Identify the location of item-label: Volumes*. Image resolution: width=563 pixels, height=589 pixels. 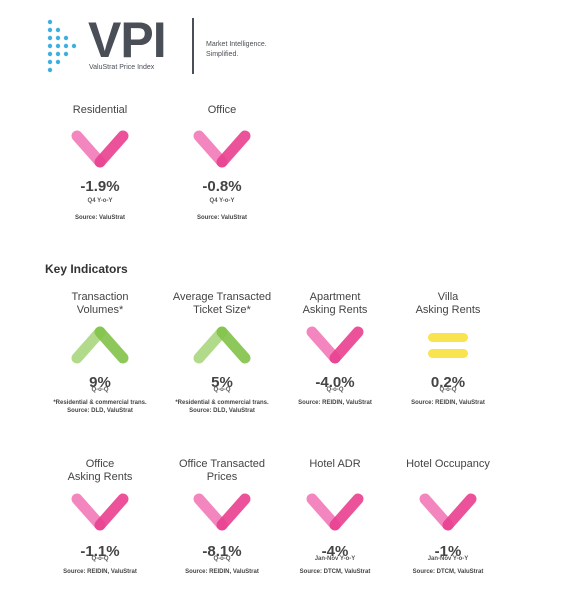
(100, 310).